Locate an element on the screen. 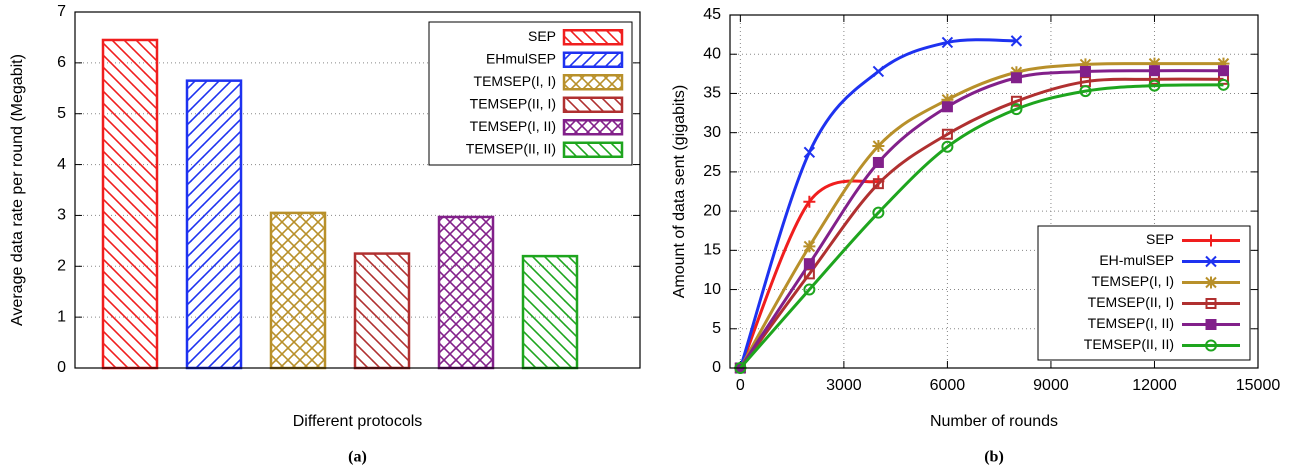  y-tick-label: 2 is located at coordinates (61, 266).